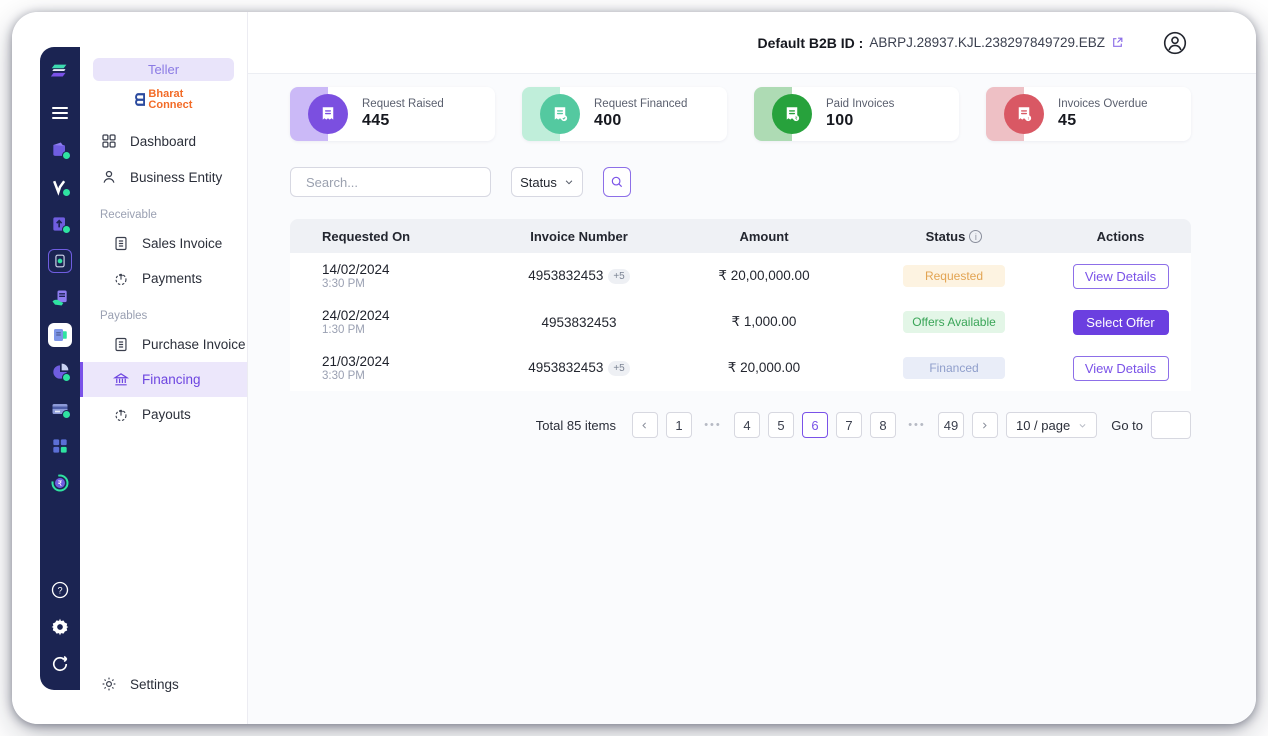 The height and width of the screenshot is (736, 1268). What do you see at coordinates (60, 150) in the screenshot?
I see `wallet-icon` at bounding box center [60, 150].